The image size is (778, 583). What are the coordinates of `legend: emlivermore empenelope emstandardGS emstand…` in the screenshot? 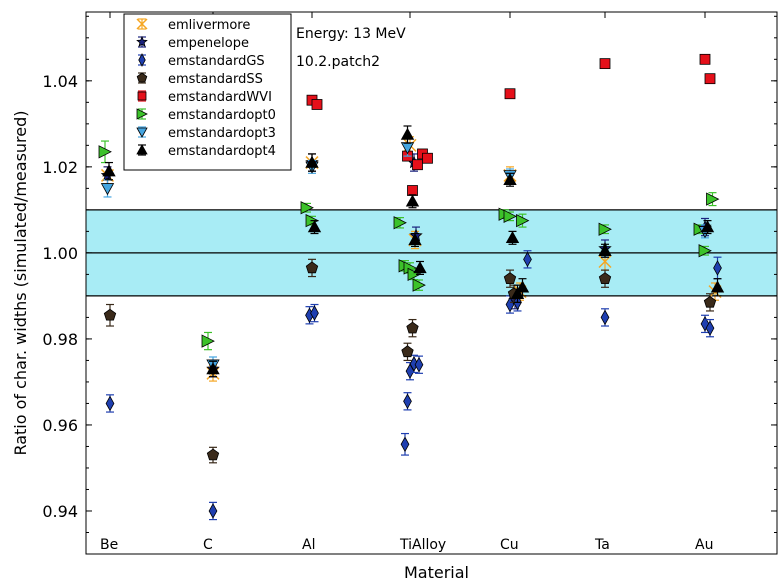 It's located at (207, 92).